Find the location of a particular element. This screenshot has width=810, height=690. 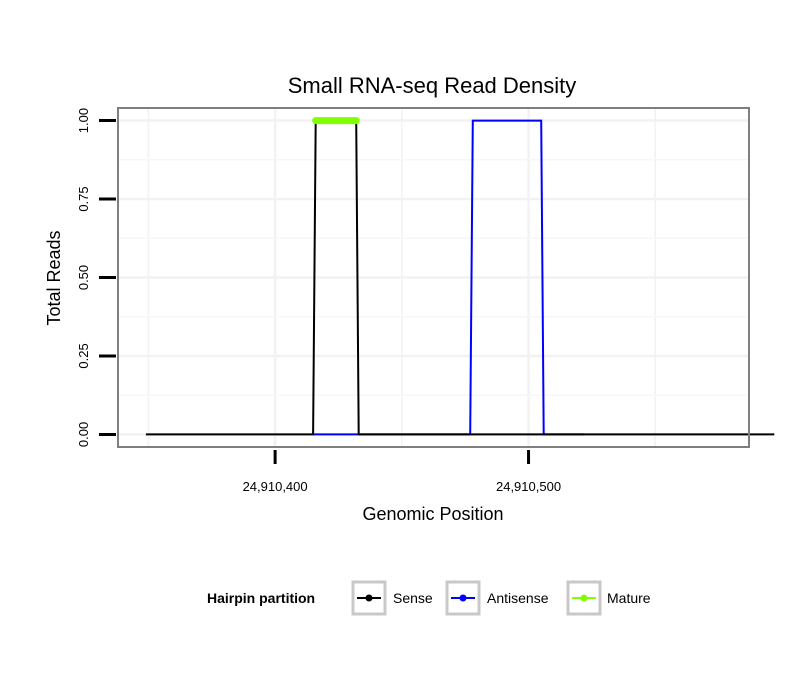

legend-entry-mature: Mature is located at coordinates (608, 598).